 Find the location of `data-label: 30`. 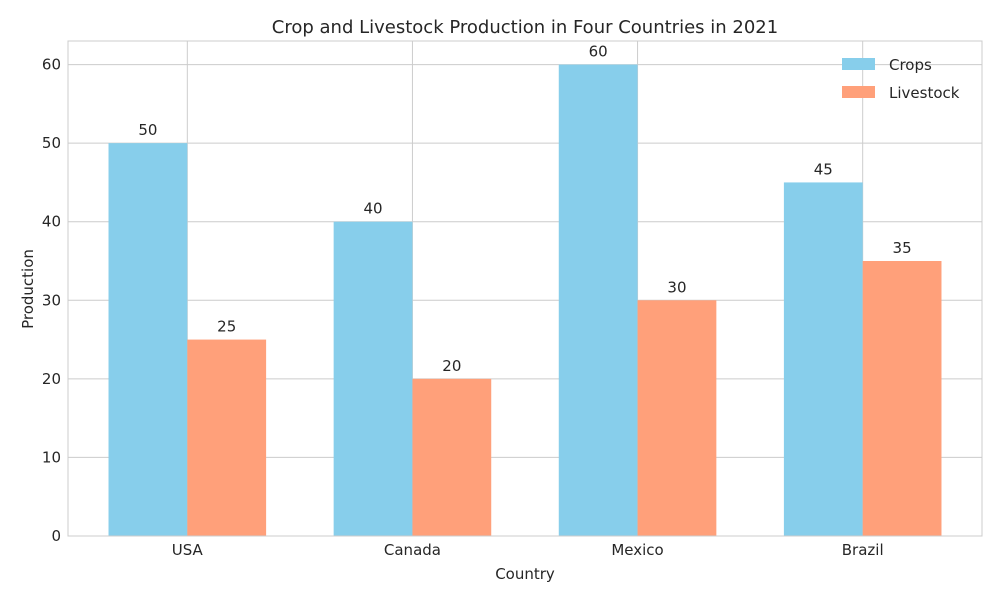

data-label: 30 is located at coordinates (676, 287).